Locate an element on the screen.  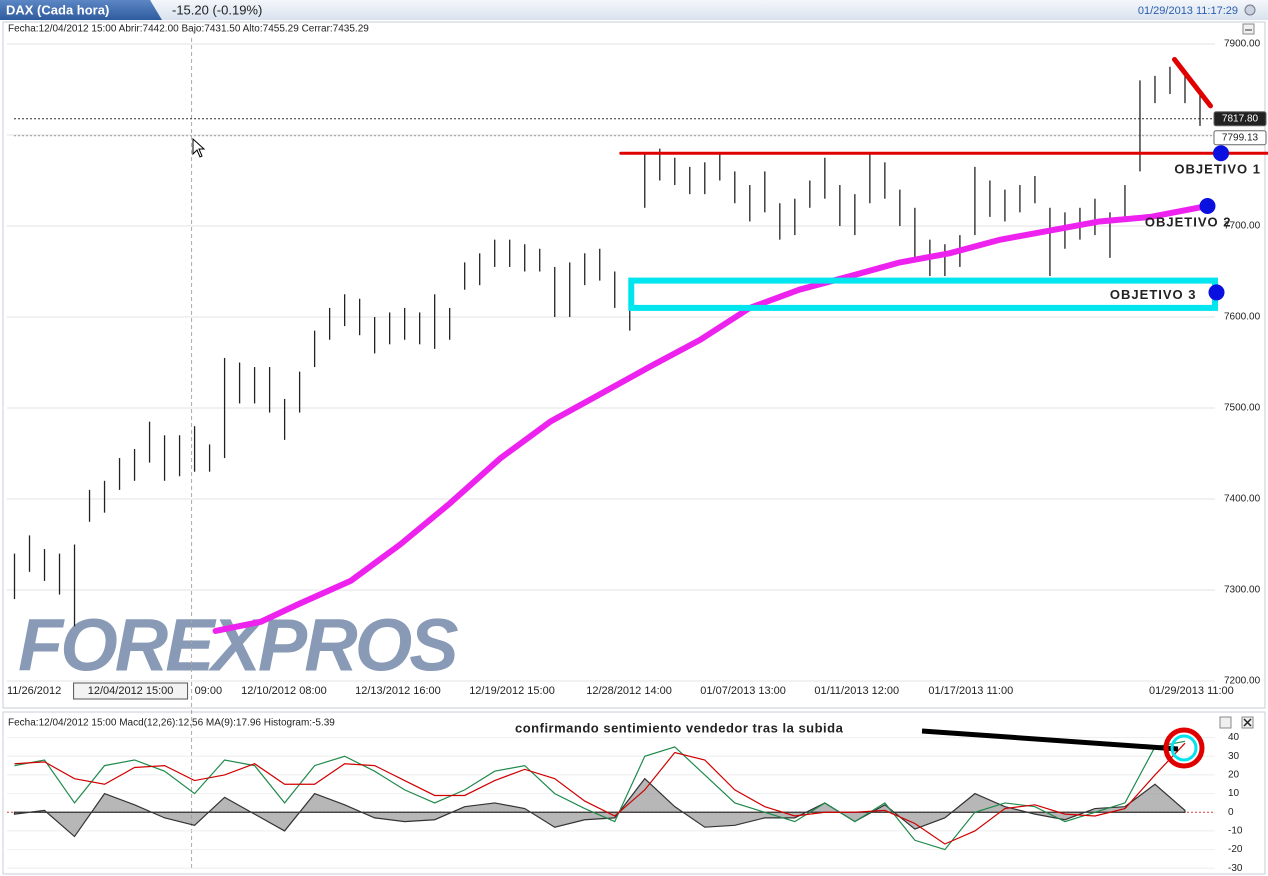
x-tick-label: 01/17/2013 11:00 is located at coordinates (970, 691).